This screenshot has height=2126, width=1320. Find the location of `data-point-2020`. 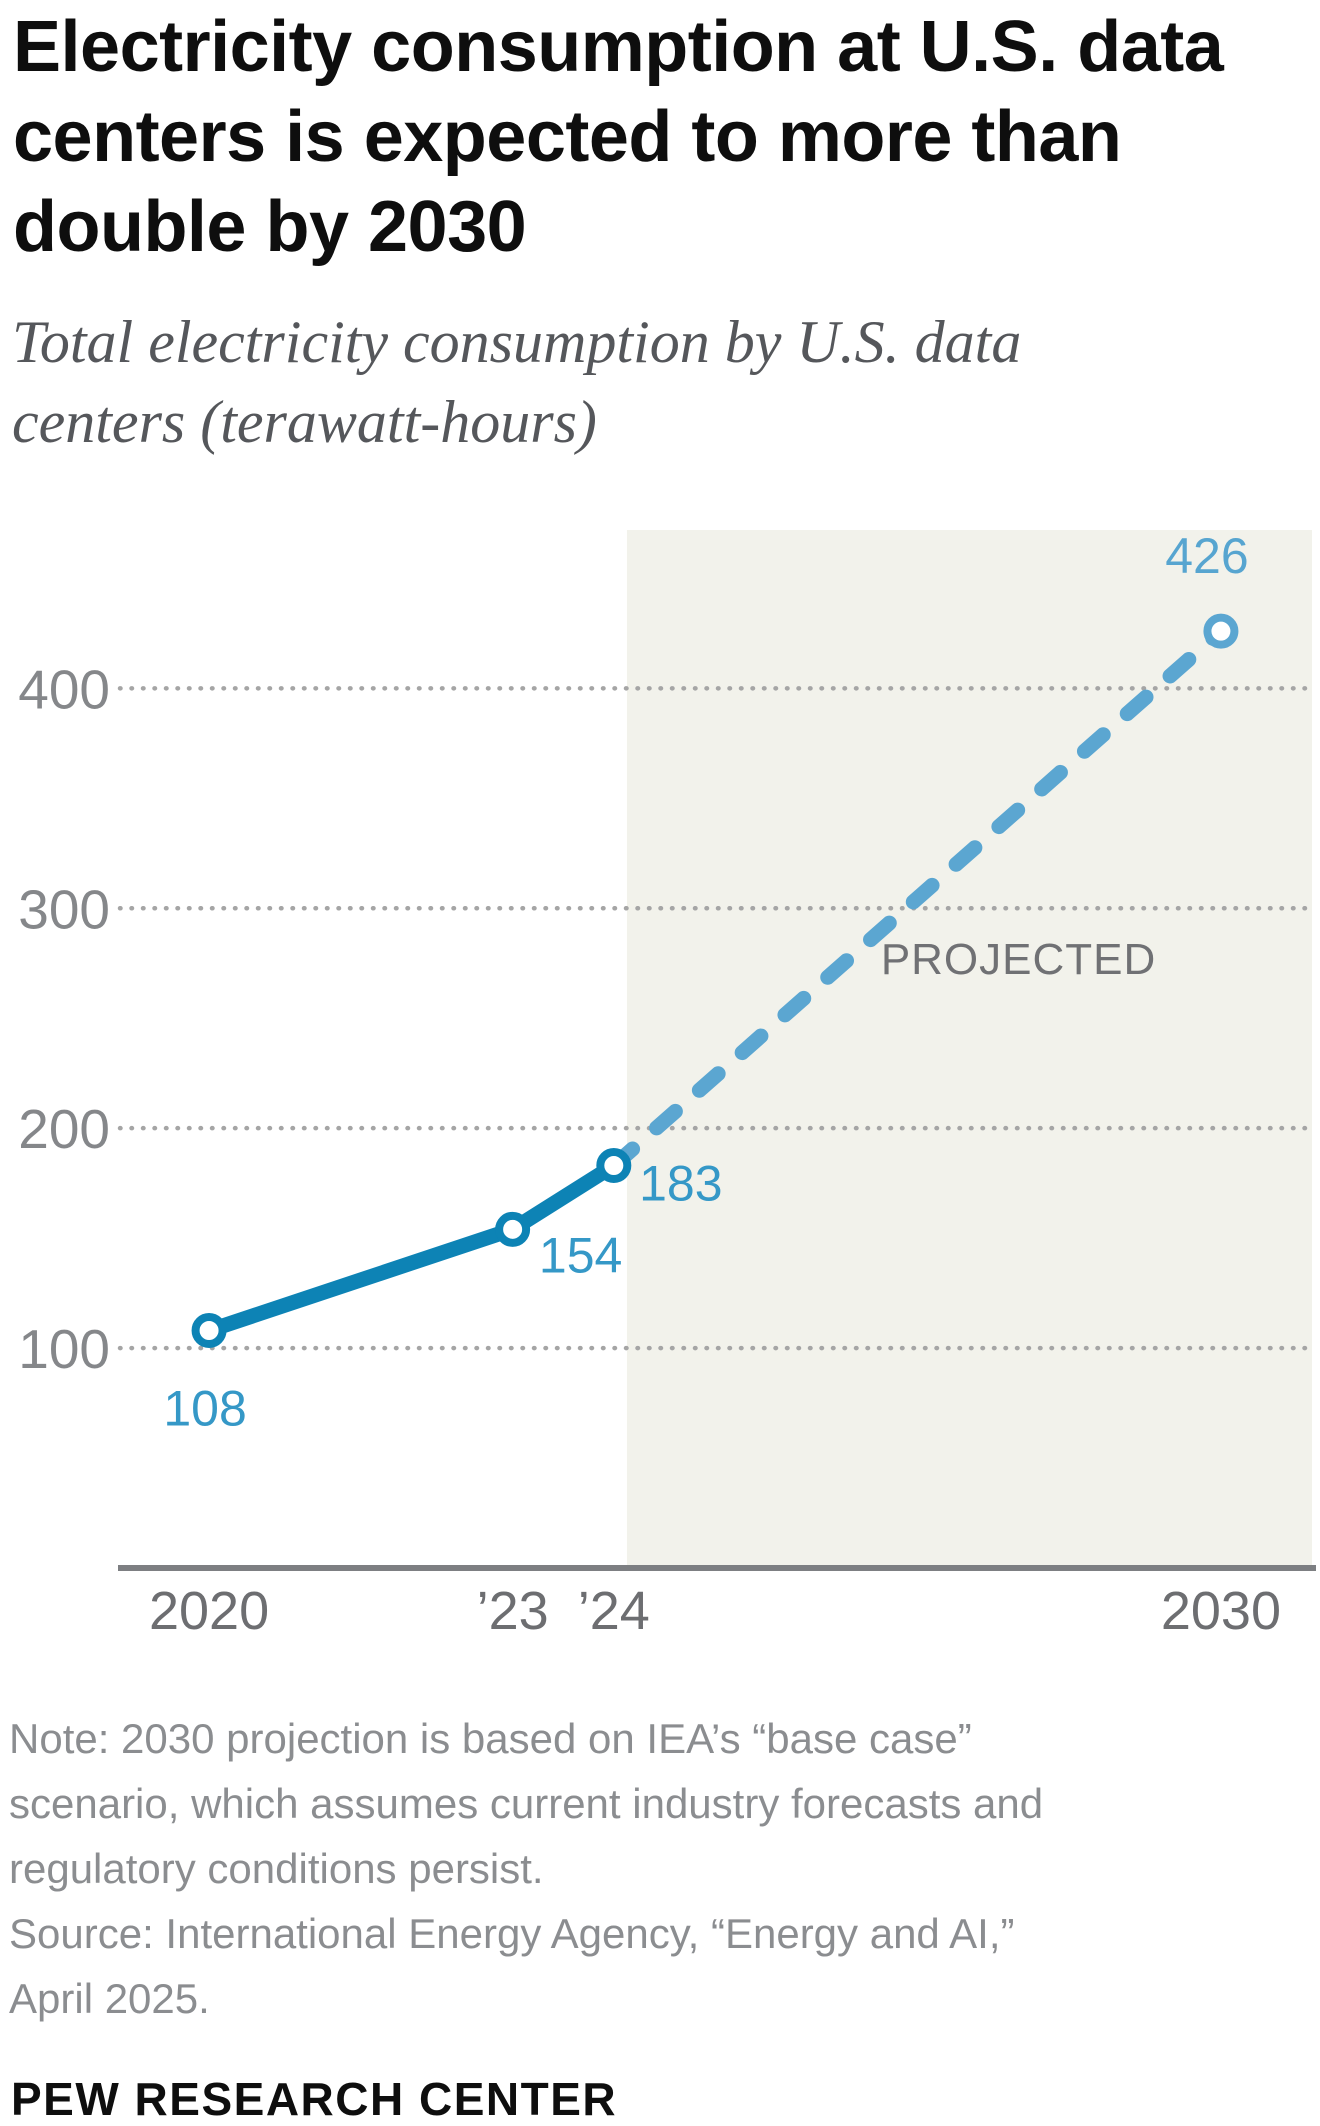

data-point-2020 is located at coordinates (209, 1330).